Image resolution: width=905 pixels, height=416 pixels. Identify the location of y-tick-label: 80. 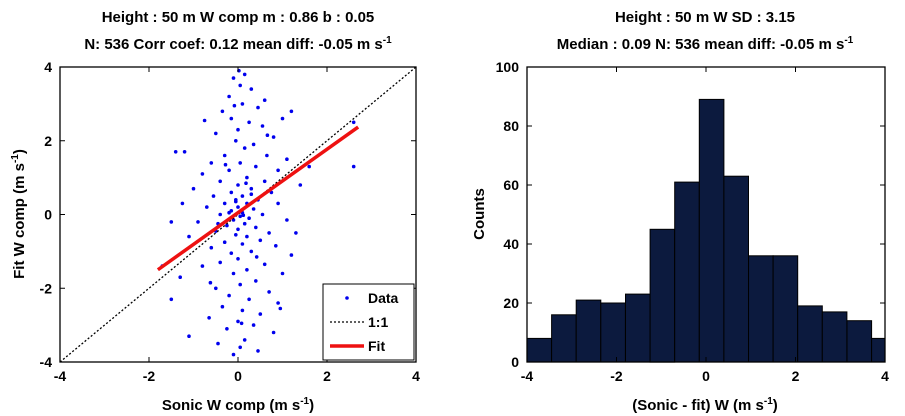
(511, 126).